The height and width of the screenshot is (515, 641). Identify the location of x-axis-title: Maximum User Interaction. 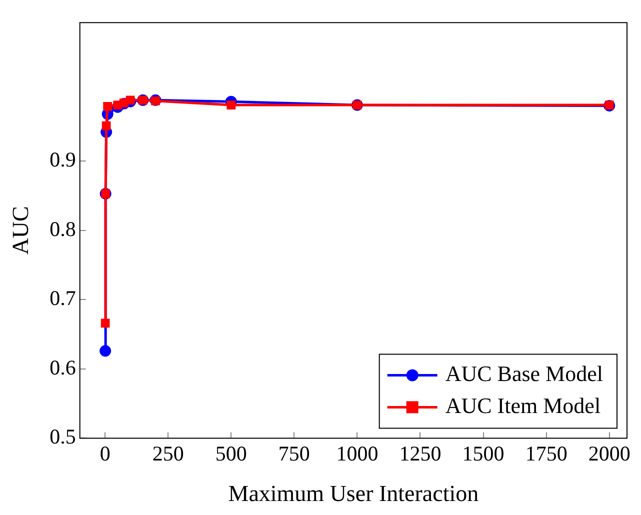
(354, 493).